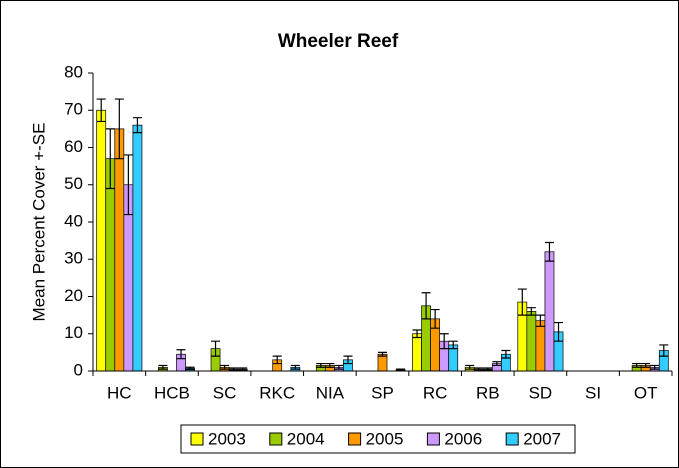 The width and height of the screenshot is (679, 468). Describe the element at coordinates (488, 392) in the screenshot. I see `x-tick-label: RB` at that location.